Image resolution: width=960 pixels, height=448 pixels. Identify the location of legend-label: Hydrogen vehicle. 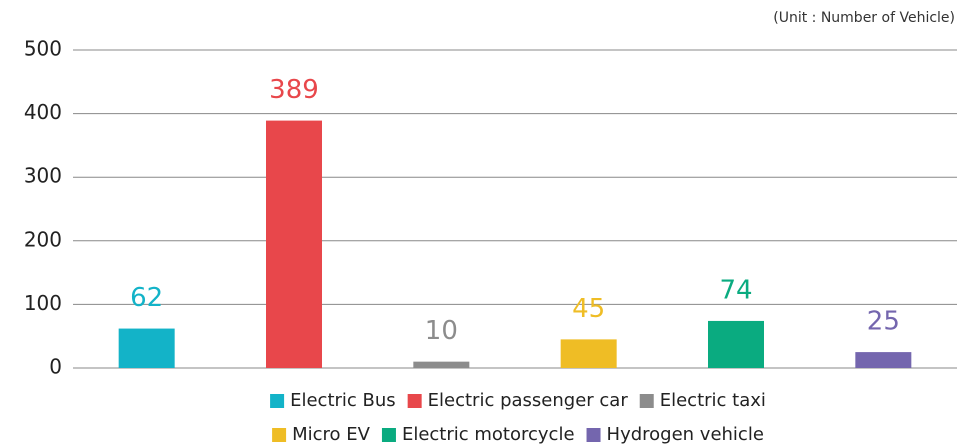
(685, 434).